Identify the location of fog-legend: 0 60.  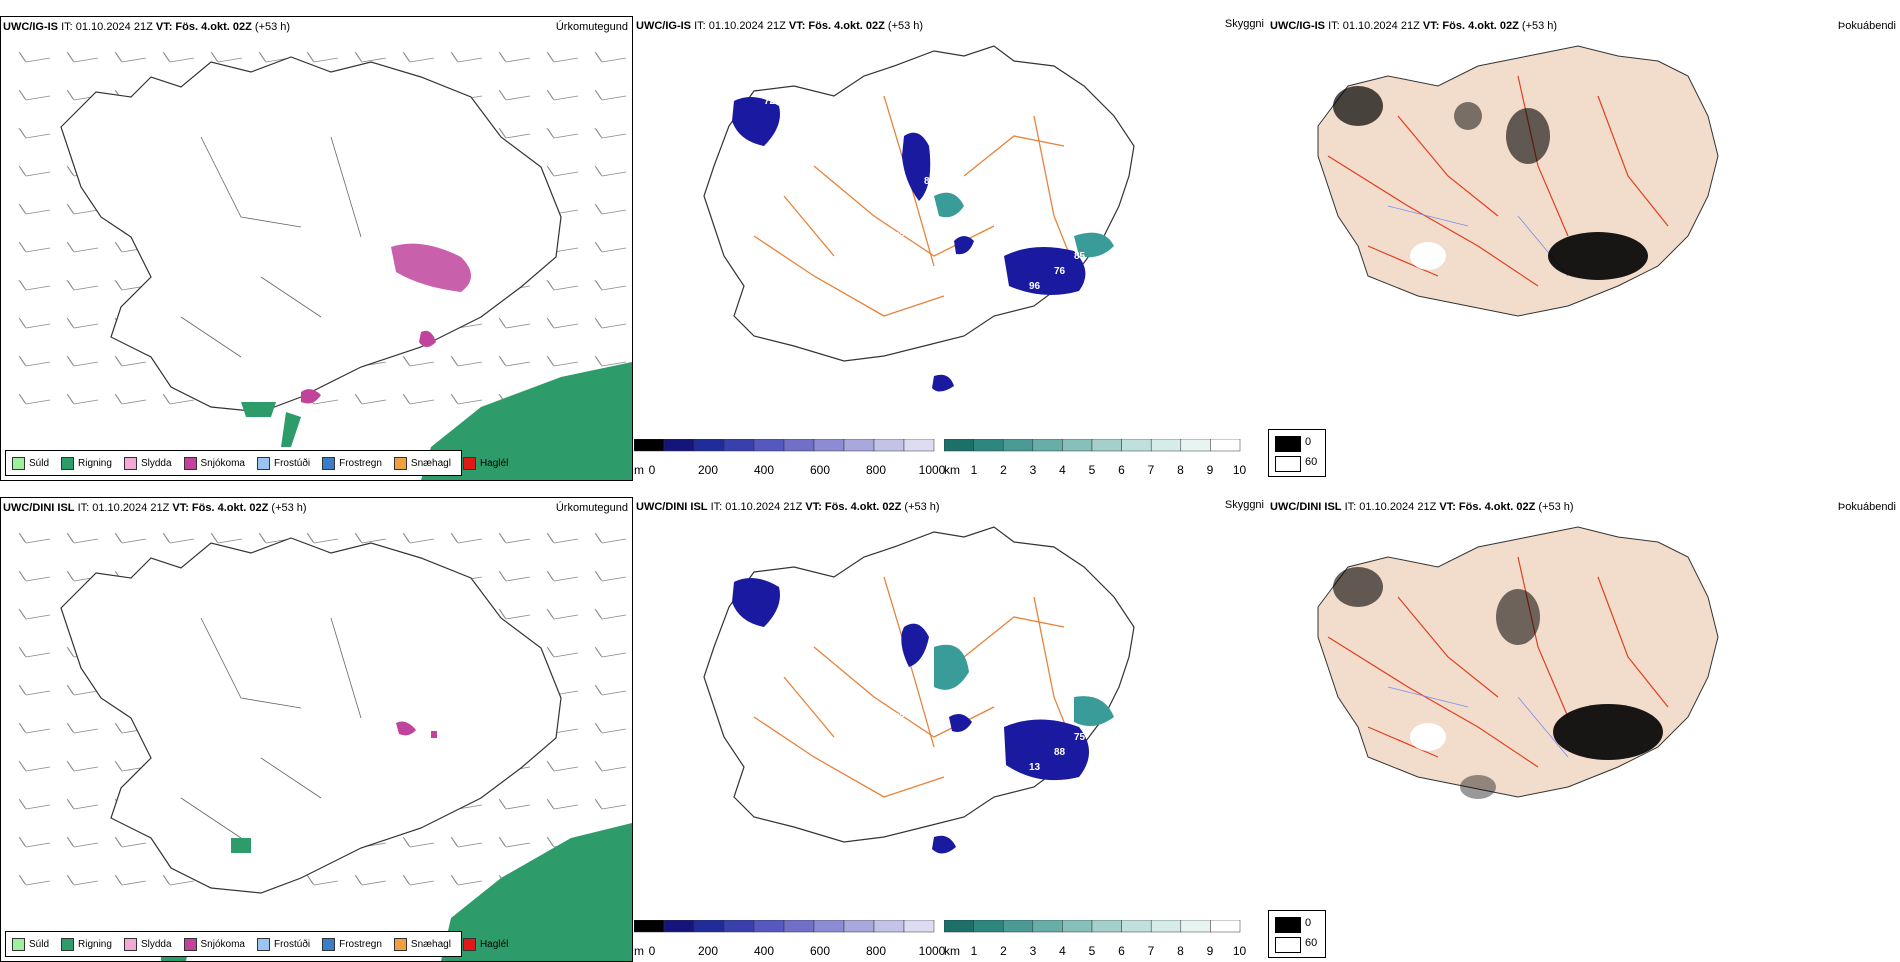
(1297, 453).